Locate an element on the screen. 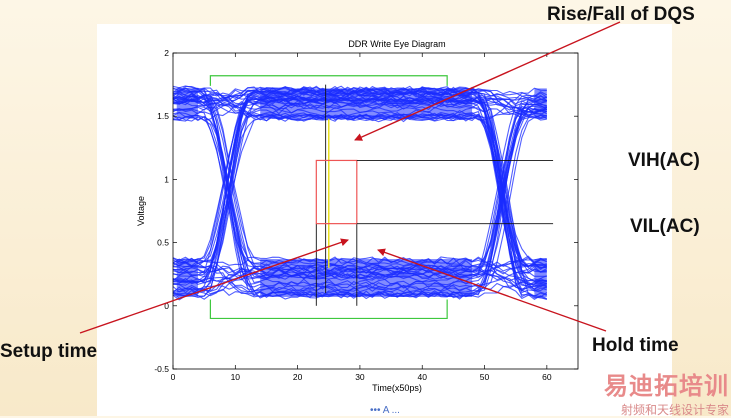 This screenshot has width=731, height=418. y-tick-label: 1 is located at coordinates (166, 179).